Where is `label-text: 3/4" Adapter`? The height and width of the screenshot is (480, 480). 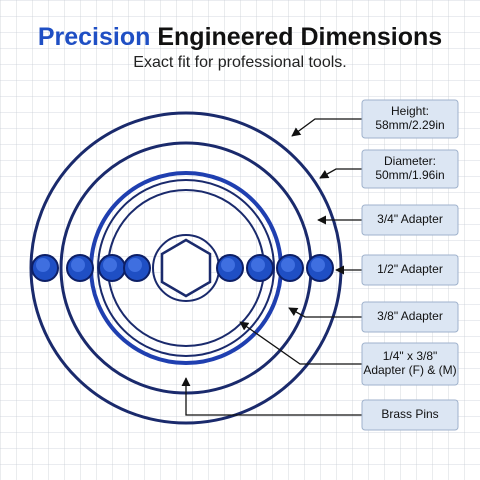
label-text: 3/4" Adapter is located at coordinates (410, 219).